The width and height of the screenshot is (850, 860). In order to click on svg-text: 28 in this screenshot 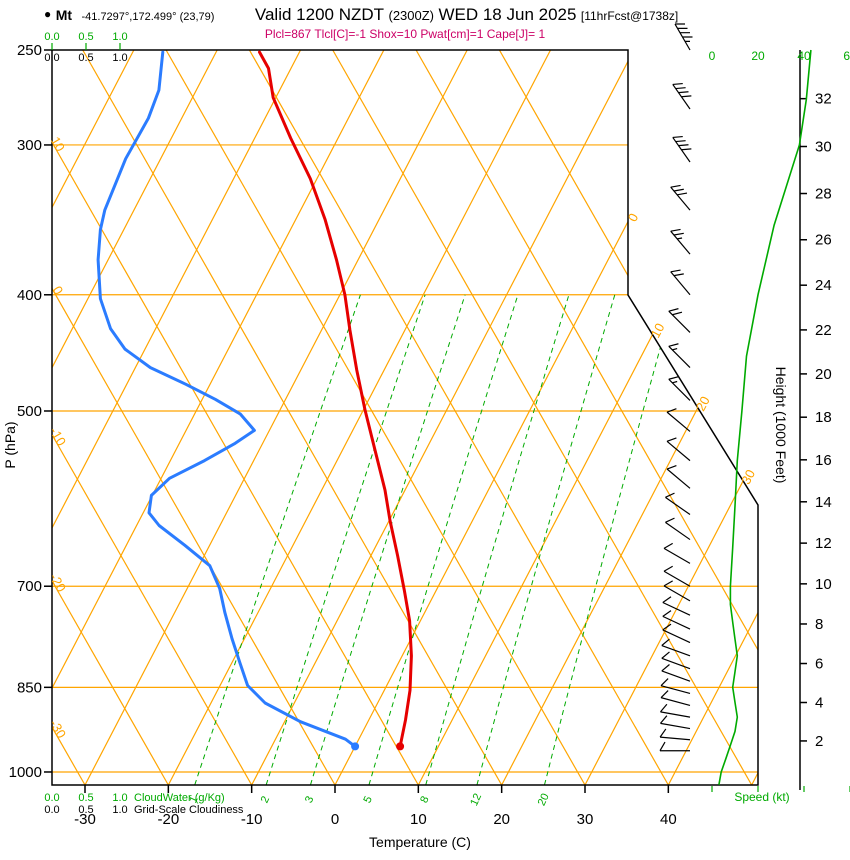, I will do `click(823, 194)`.